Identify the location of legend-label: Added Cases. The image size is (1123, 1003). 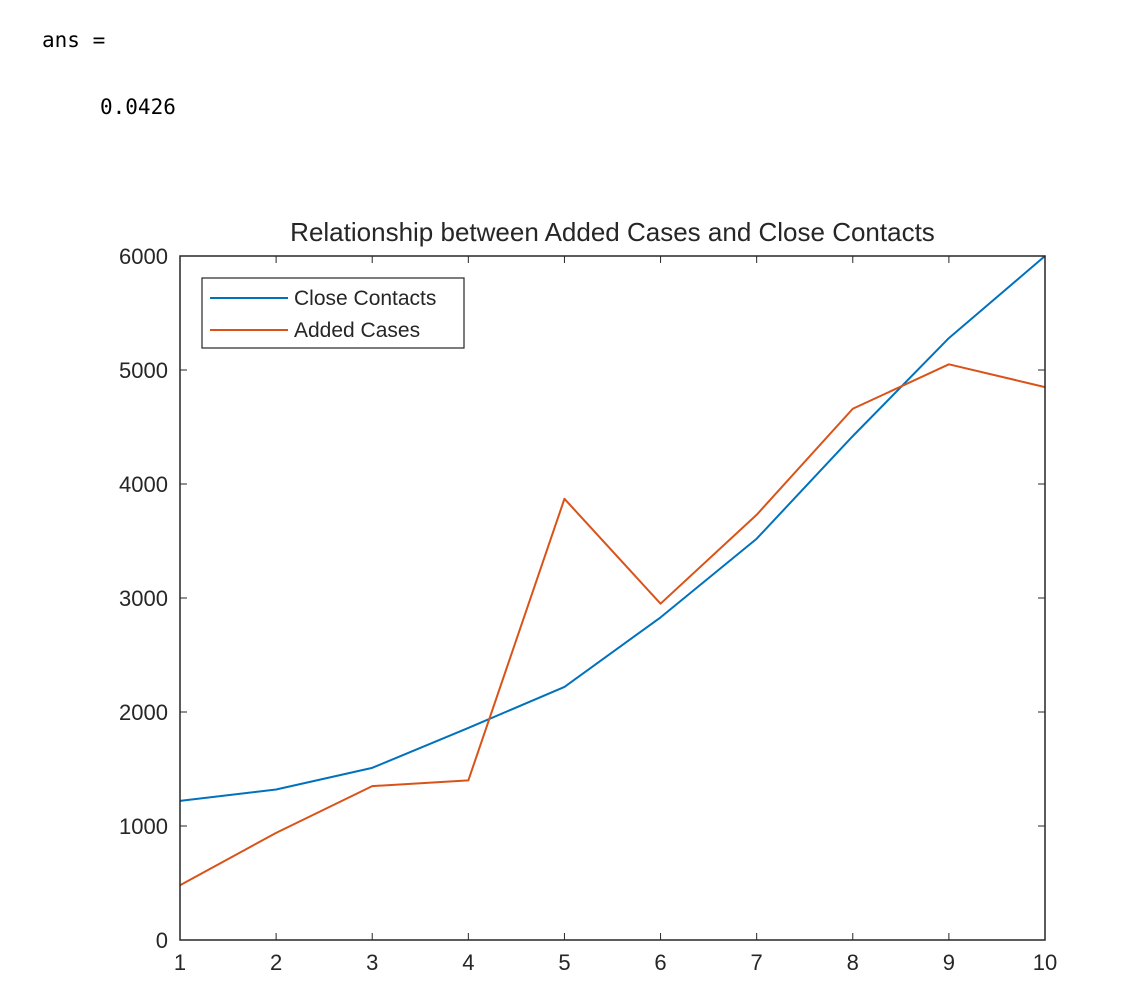
(357, 330).